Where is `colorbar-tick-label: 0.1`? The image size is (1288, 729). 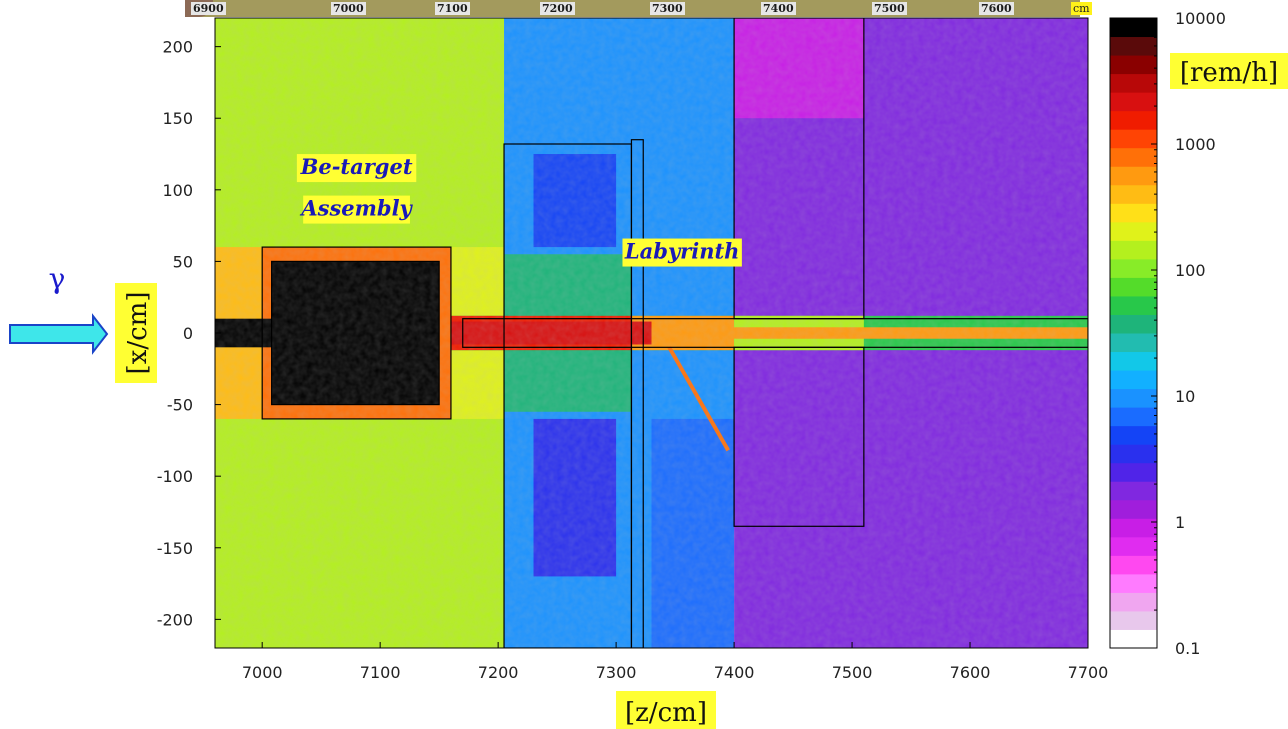
colorbar-tick-label: 0.1 is located at coordinates (1187, 648).